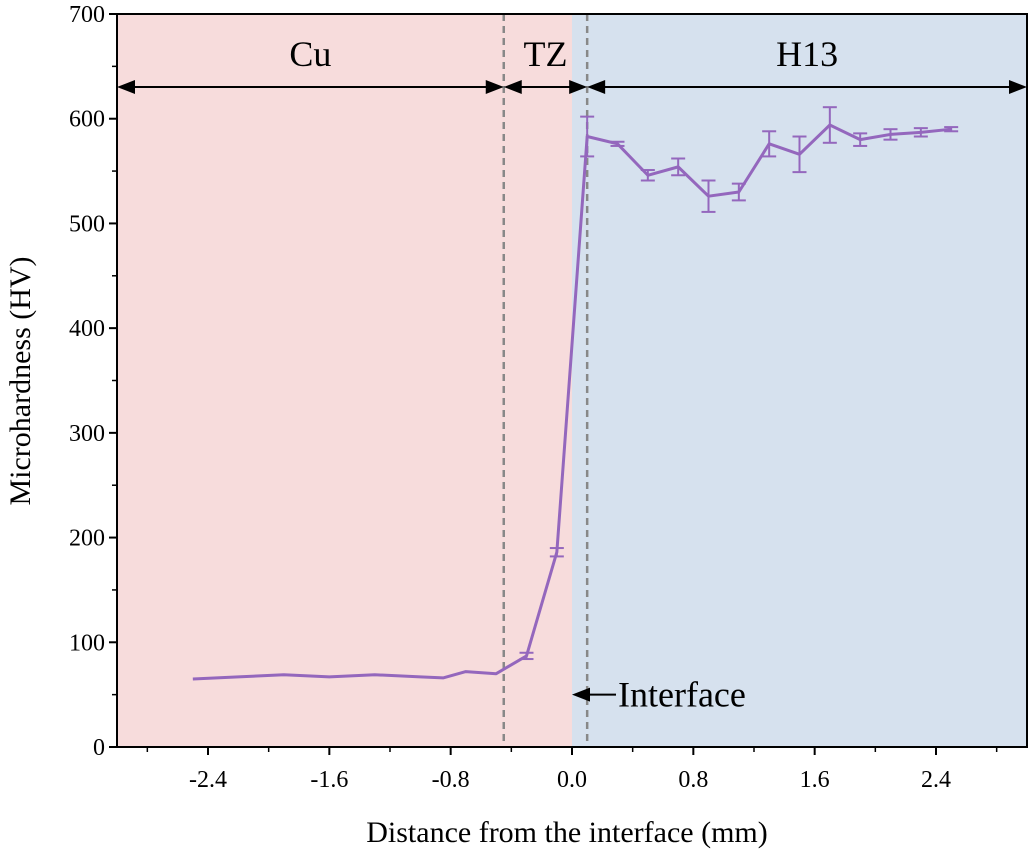  Describe the element at coordinates (682, 695) in the screenshot. I see `interface-label: Interface` at that location.